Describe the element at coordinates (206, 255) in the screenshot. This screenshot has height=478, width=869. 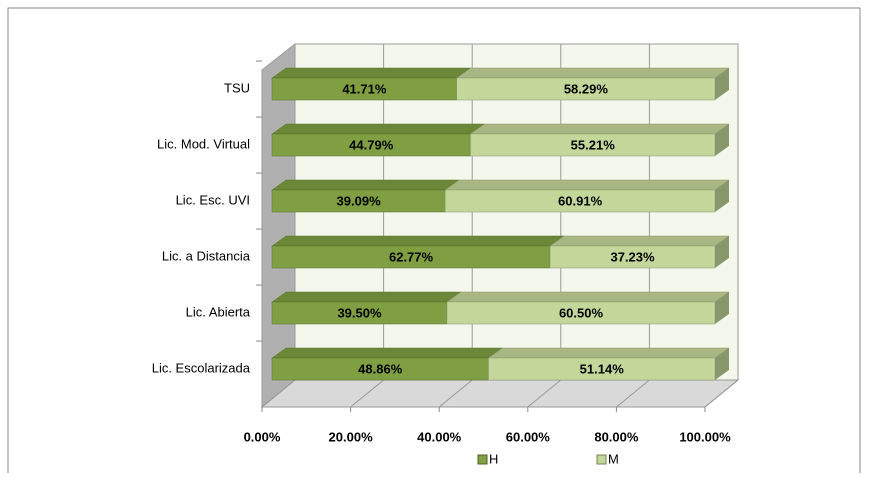
I see `y-tick-label: Lic. a Distancia` at that location.